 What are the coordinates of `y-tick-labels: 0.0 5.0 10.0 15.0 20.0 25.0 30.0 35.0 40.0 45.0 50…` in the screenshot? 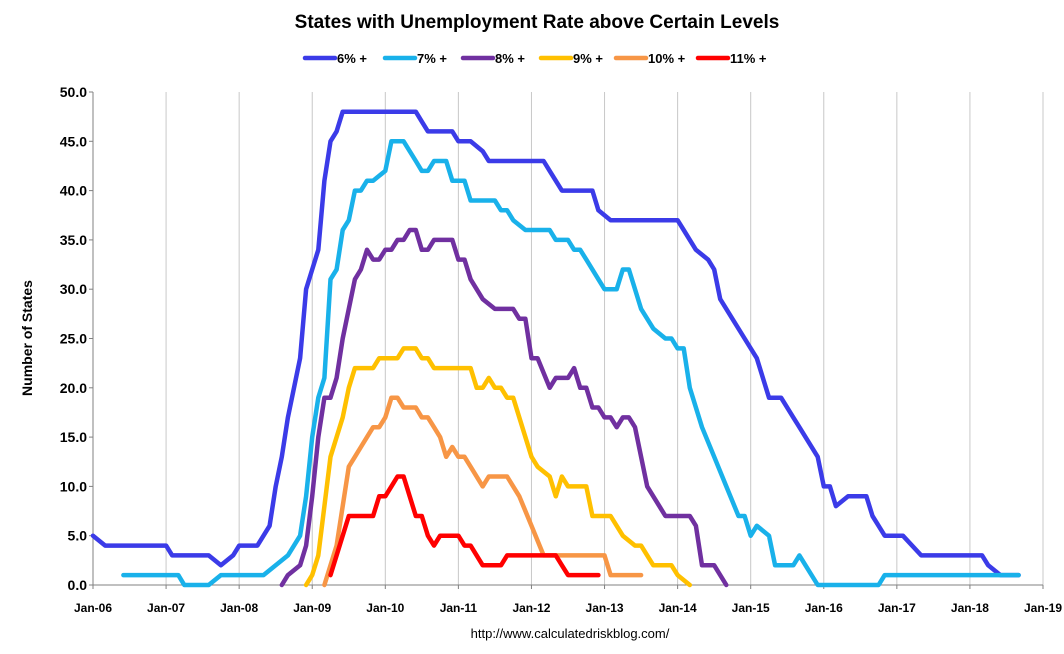 It's located at (73, 338).